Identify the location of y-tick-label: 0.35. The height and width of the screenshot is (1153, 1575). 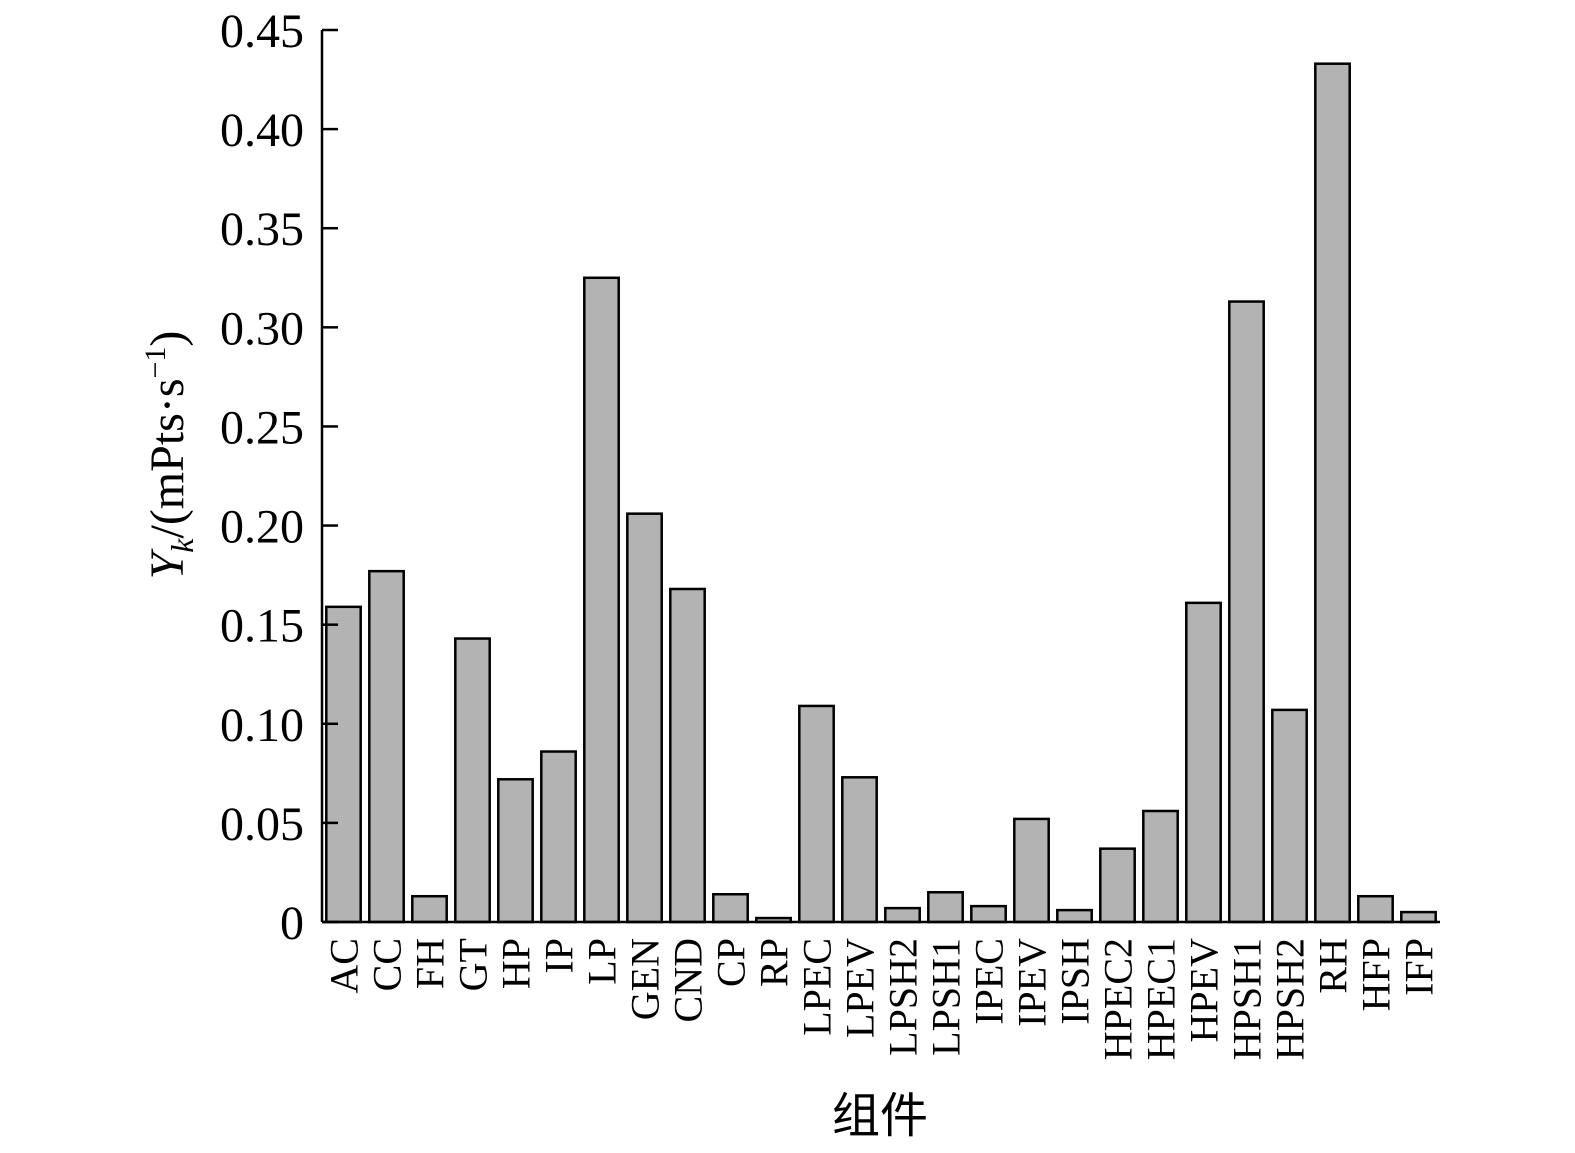
(262, 229).